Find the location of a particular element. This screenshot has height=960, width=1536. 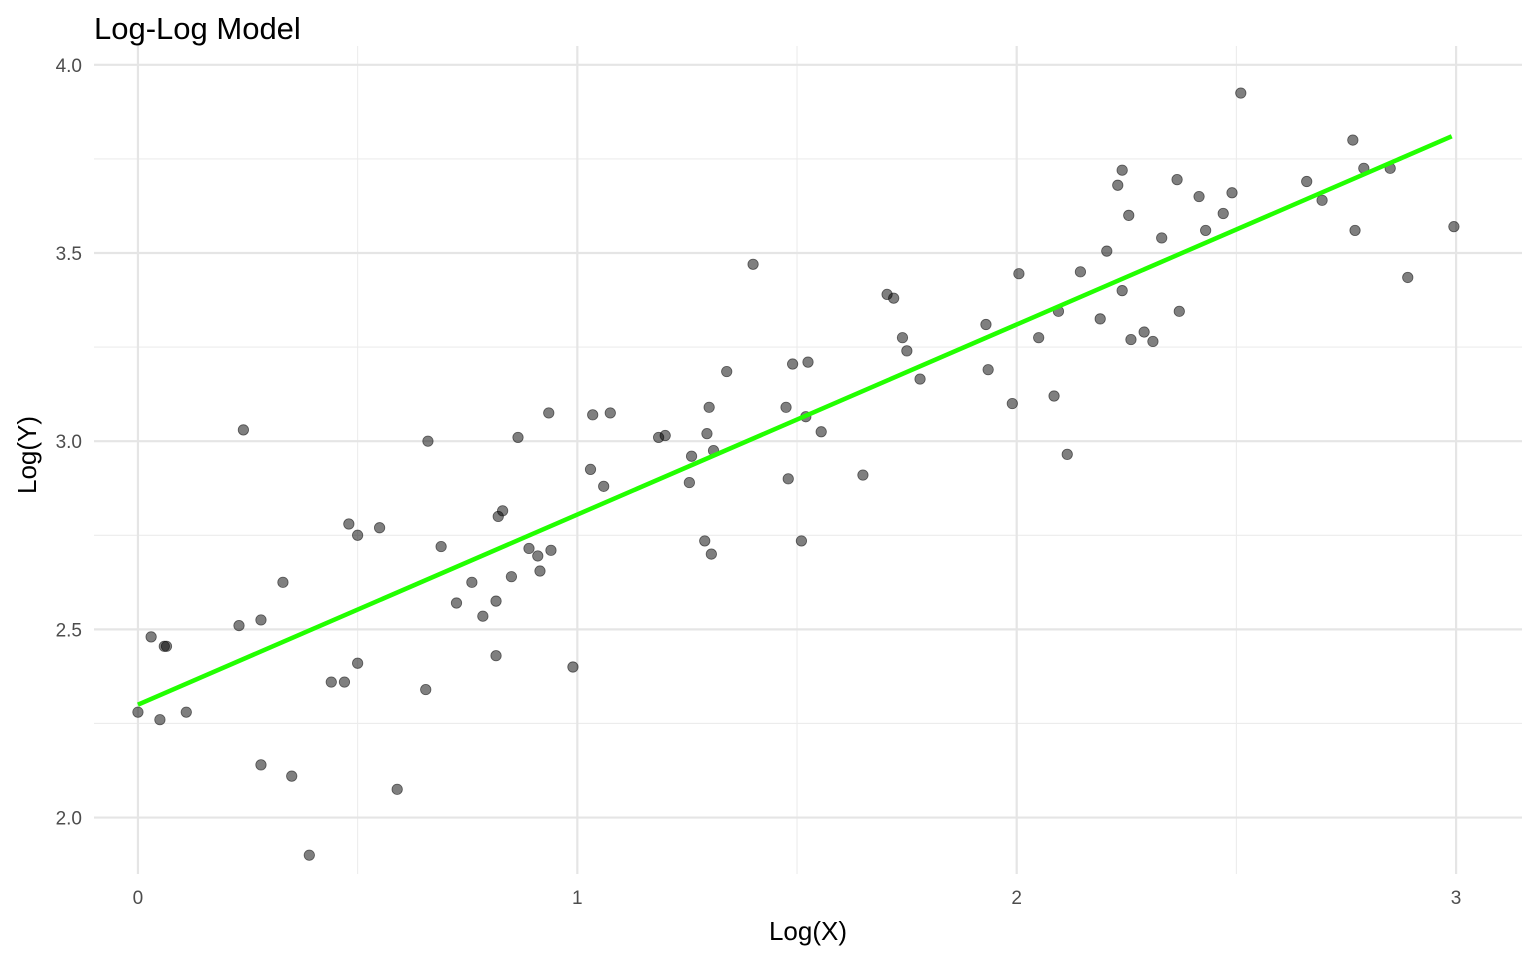

chart-title: Log-Log Model is located at coordinates (197, 28).